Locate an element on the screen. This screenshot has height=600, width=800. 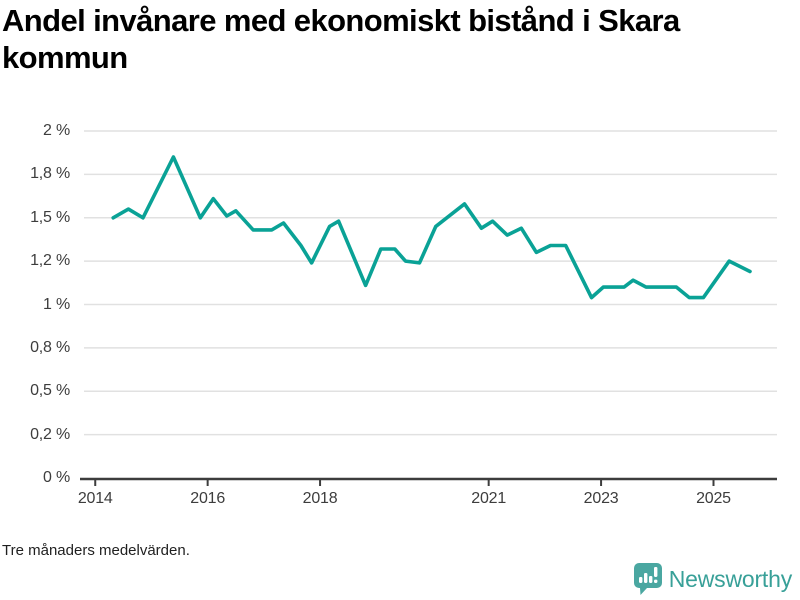
y-axis-tick-label: 1,2 % is located at coordinates (50, 261).